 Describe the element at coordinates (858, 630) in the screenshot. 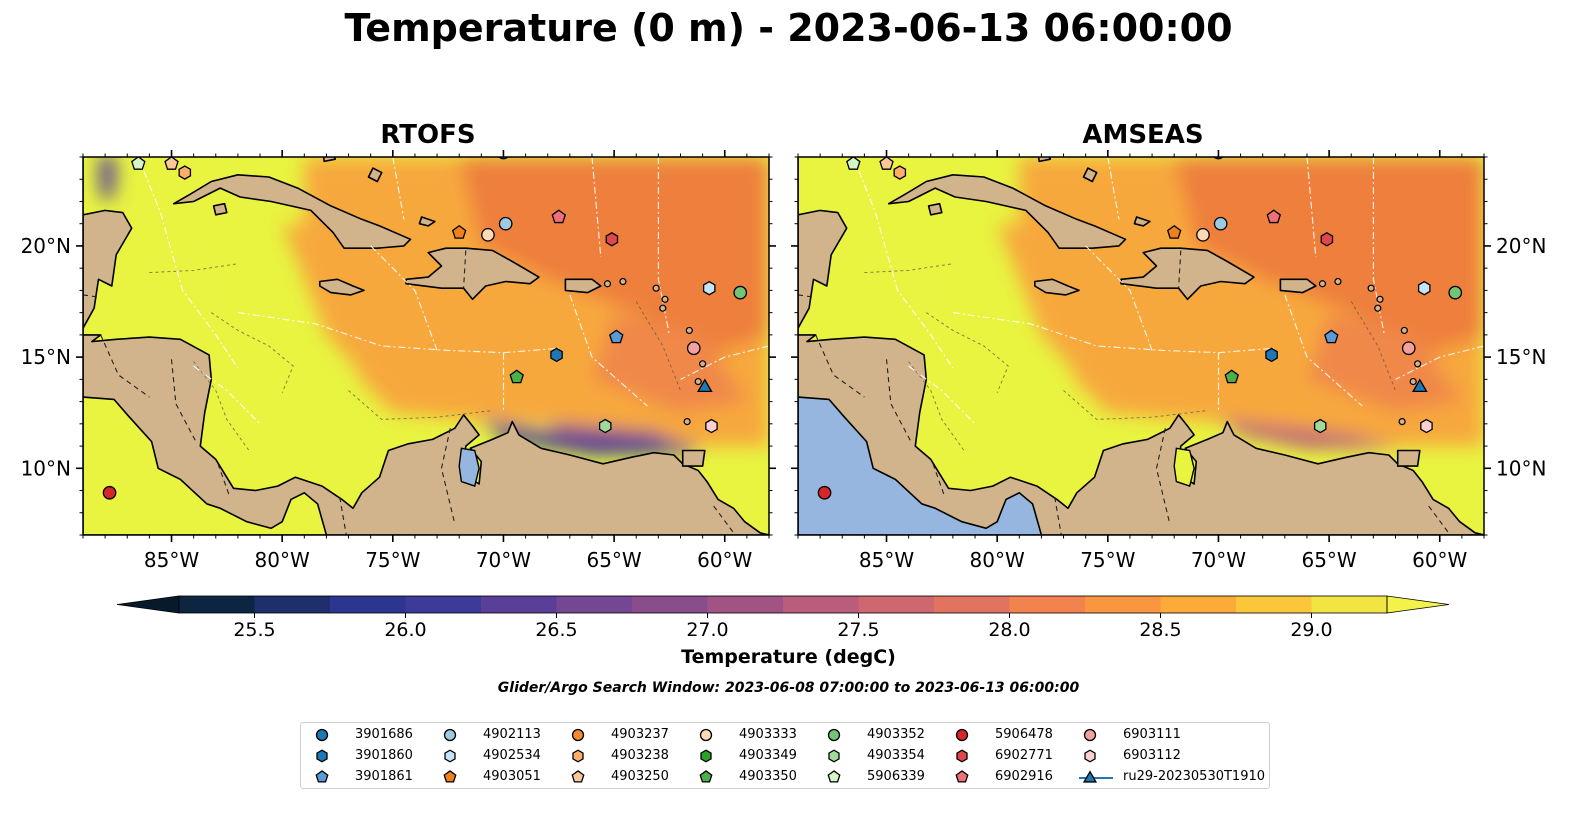

I see `colorbar-tick-label: 27.5` at that location.